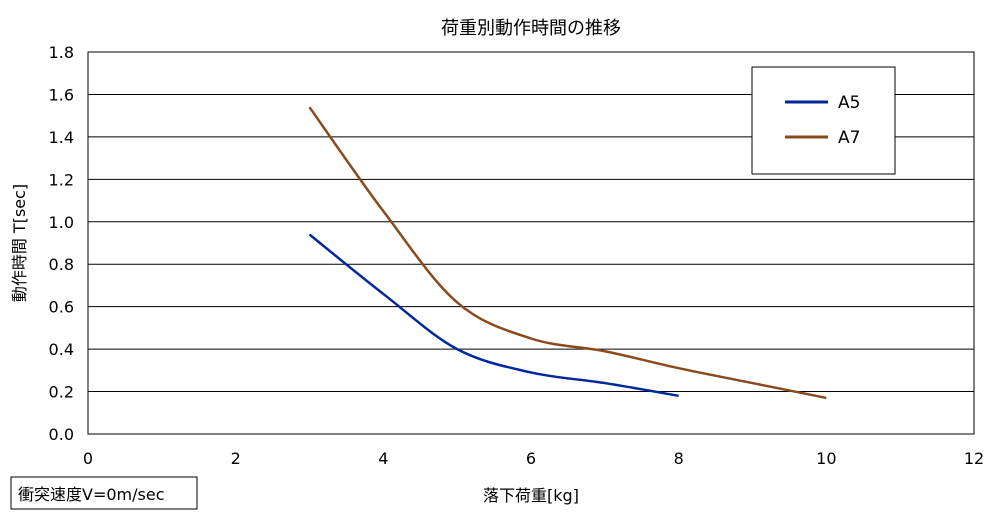  What do you see at coordinates (61, 392) in the screenshot?
I see `y-tick-label: 0.2` at bounding box center [61, 392].